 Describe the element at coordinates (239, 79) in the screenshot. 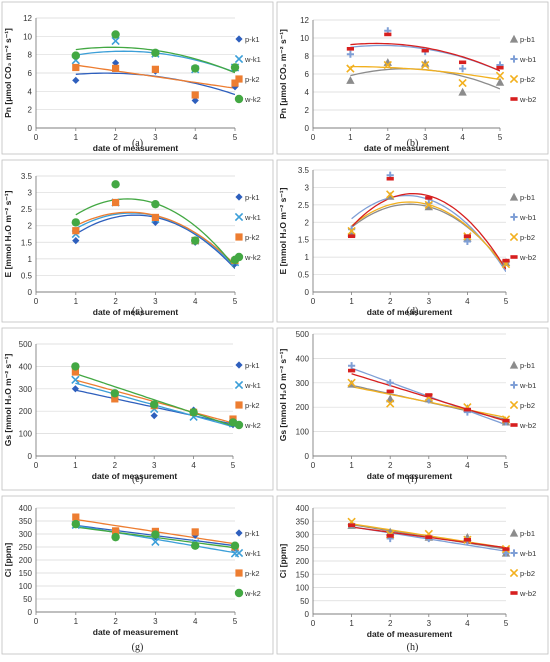

I see `legend-marker-p-k2` at that location.